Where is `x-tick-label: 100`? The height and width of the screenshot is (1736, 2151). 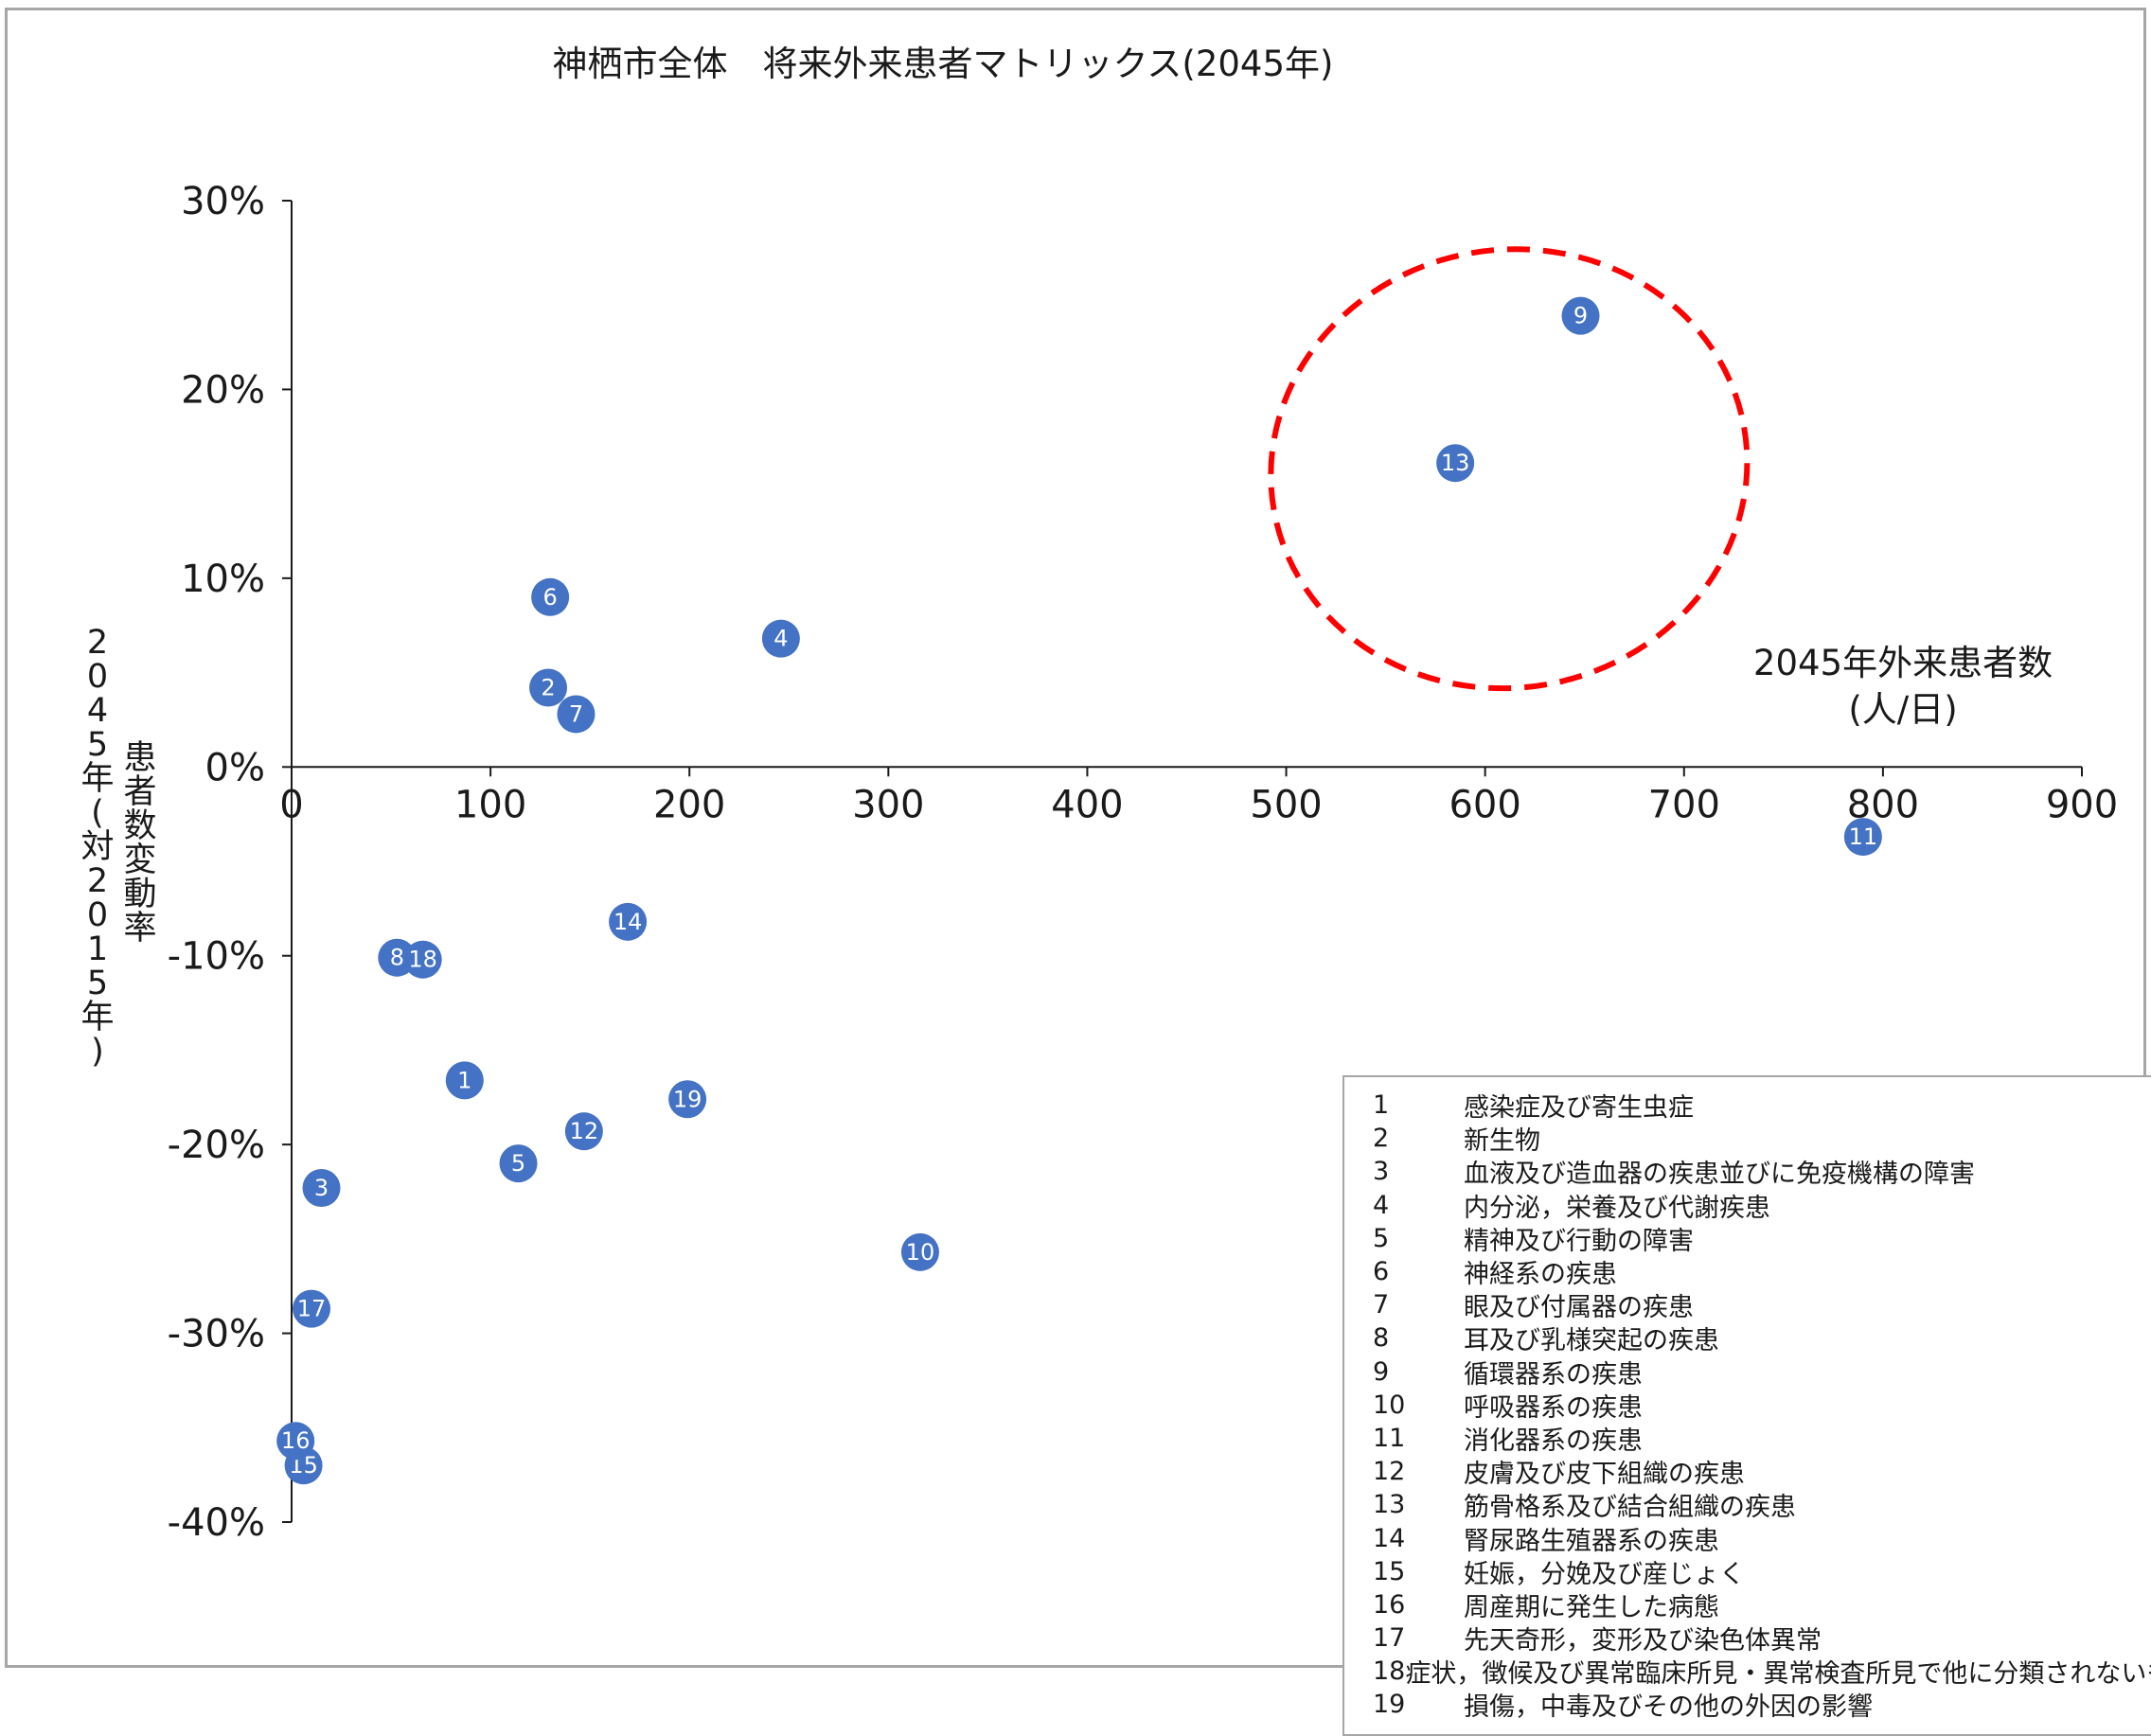
x-tick-label: 100 is located at coordinates (490, 804).